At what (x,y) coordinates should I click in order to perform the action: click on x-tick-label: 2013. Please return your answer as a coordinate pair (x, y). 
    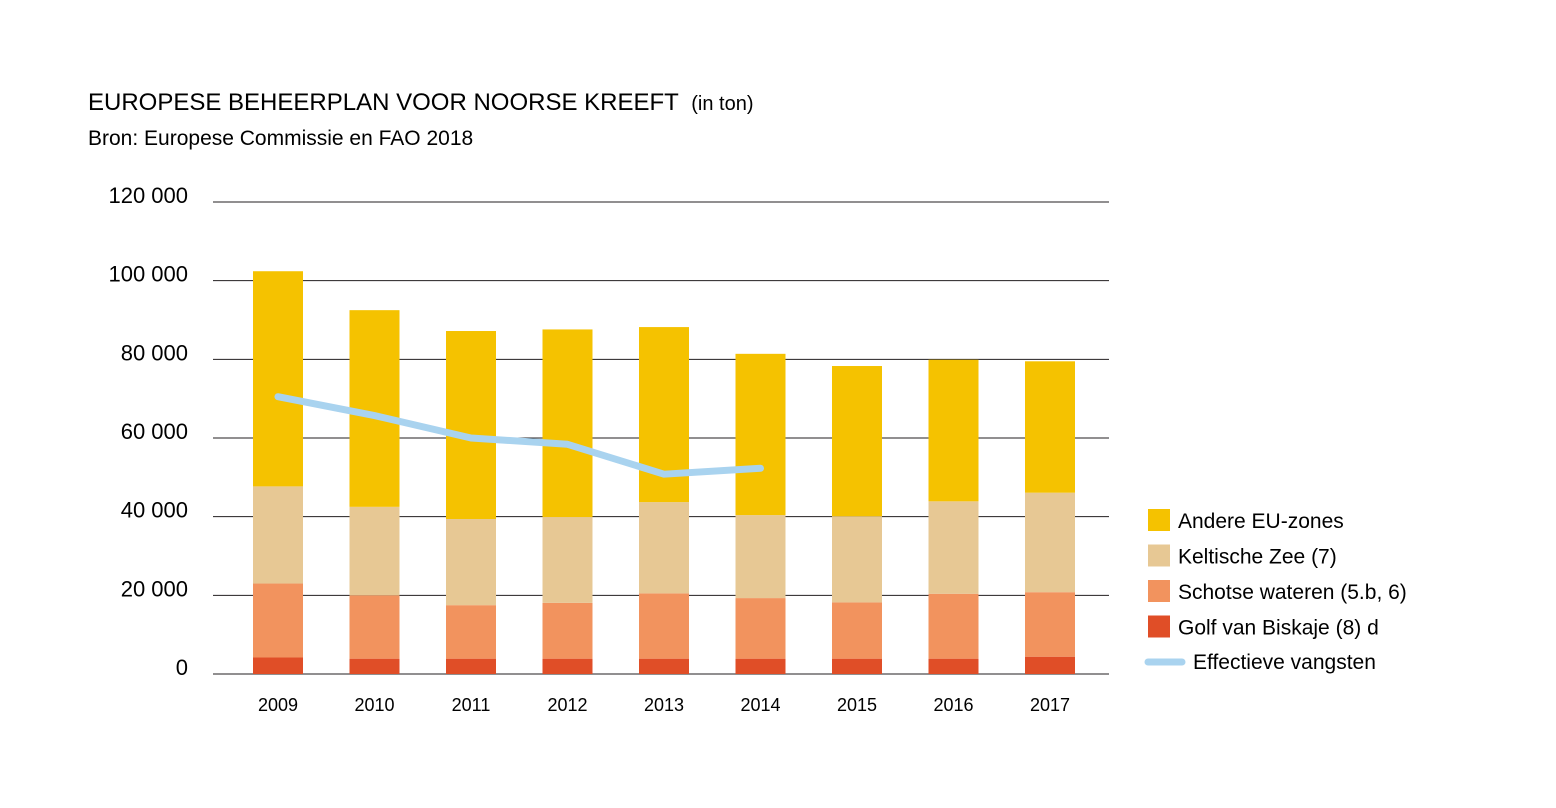
    Looking at the image, I should click on (664, 705).